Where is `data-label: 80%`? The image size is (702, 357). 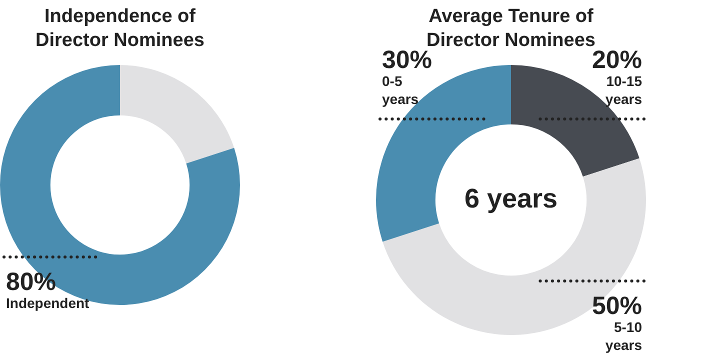 data-label: 80% is located at coordinates (31, 282).